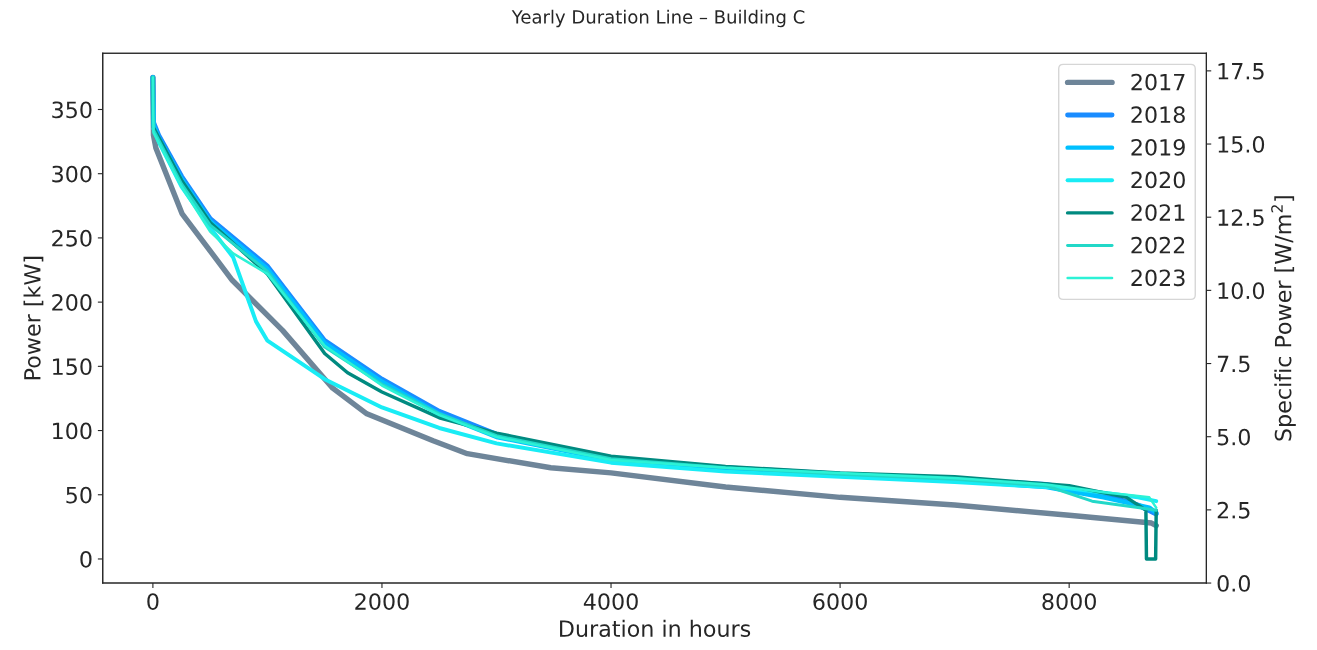 The height and width of the screenshot is (650, 1317). Describe the element at coordinates (79, 495) in the screenshot. I see `y-tick-label: 50` at that location.